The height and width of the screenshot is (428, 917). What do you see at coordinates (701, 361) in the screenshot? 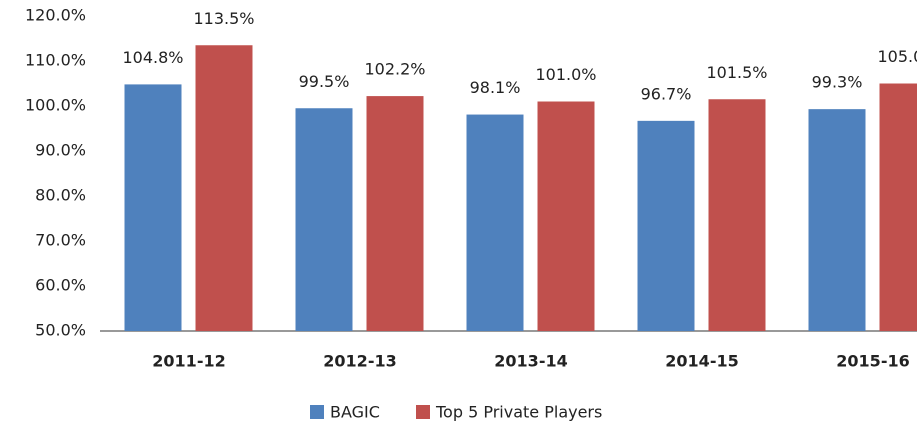
I see `x-tick-label: 2014-15` at bounding box center [701, 361].